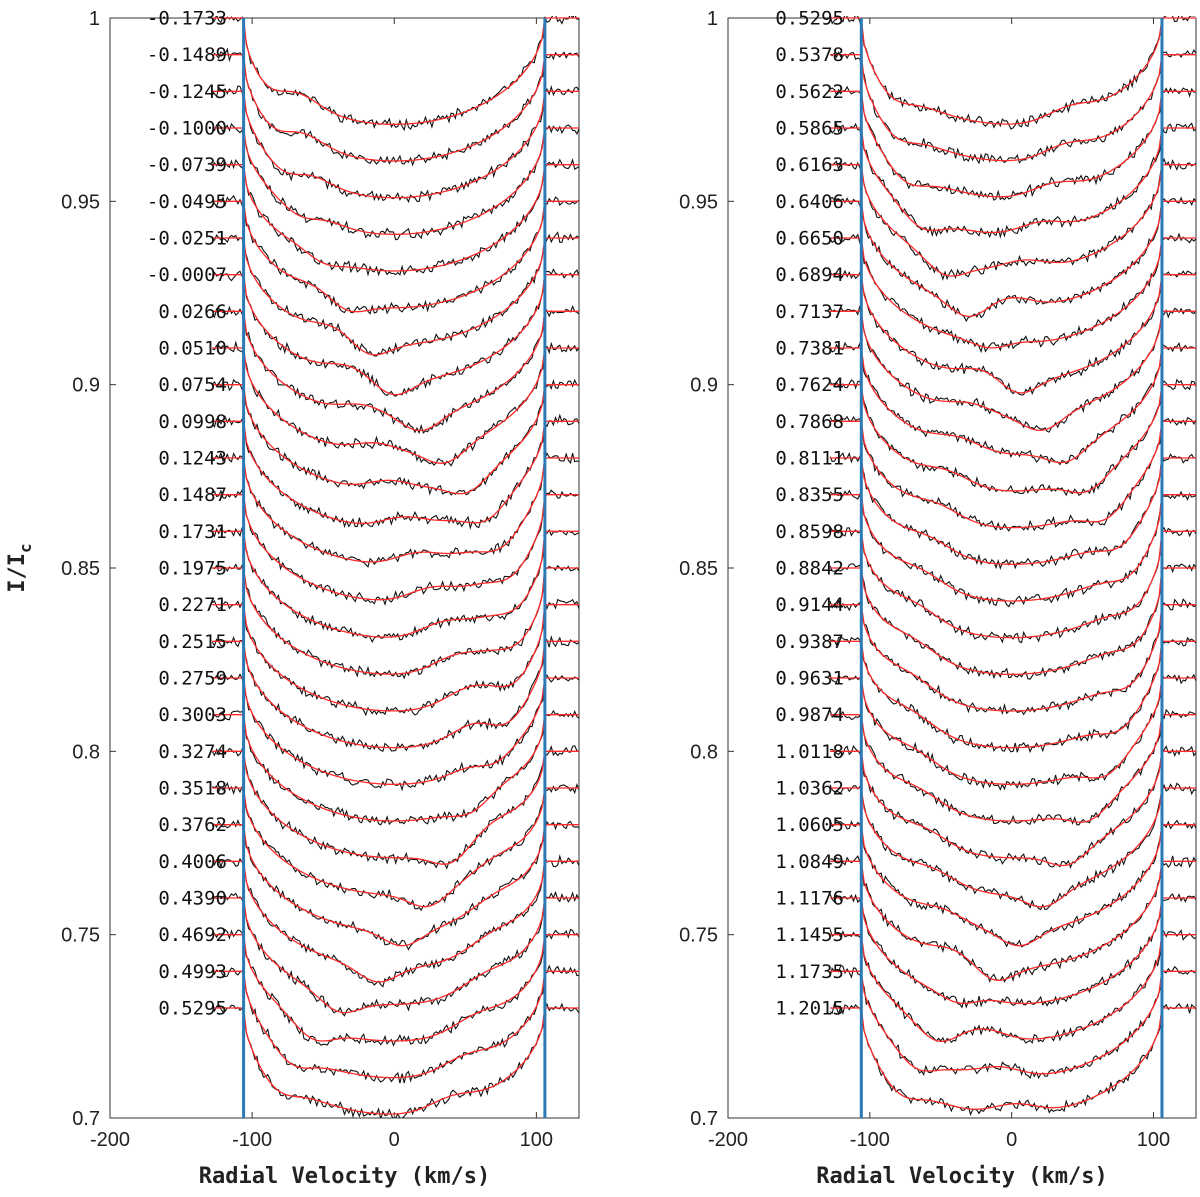  I want to click on phase-label: 0.3518, so click(192, 789).